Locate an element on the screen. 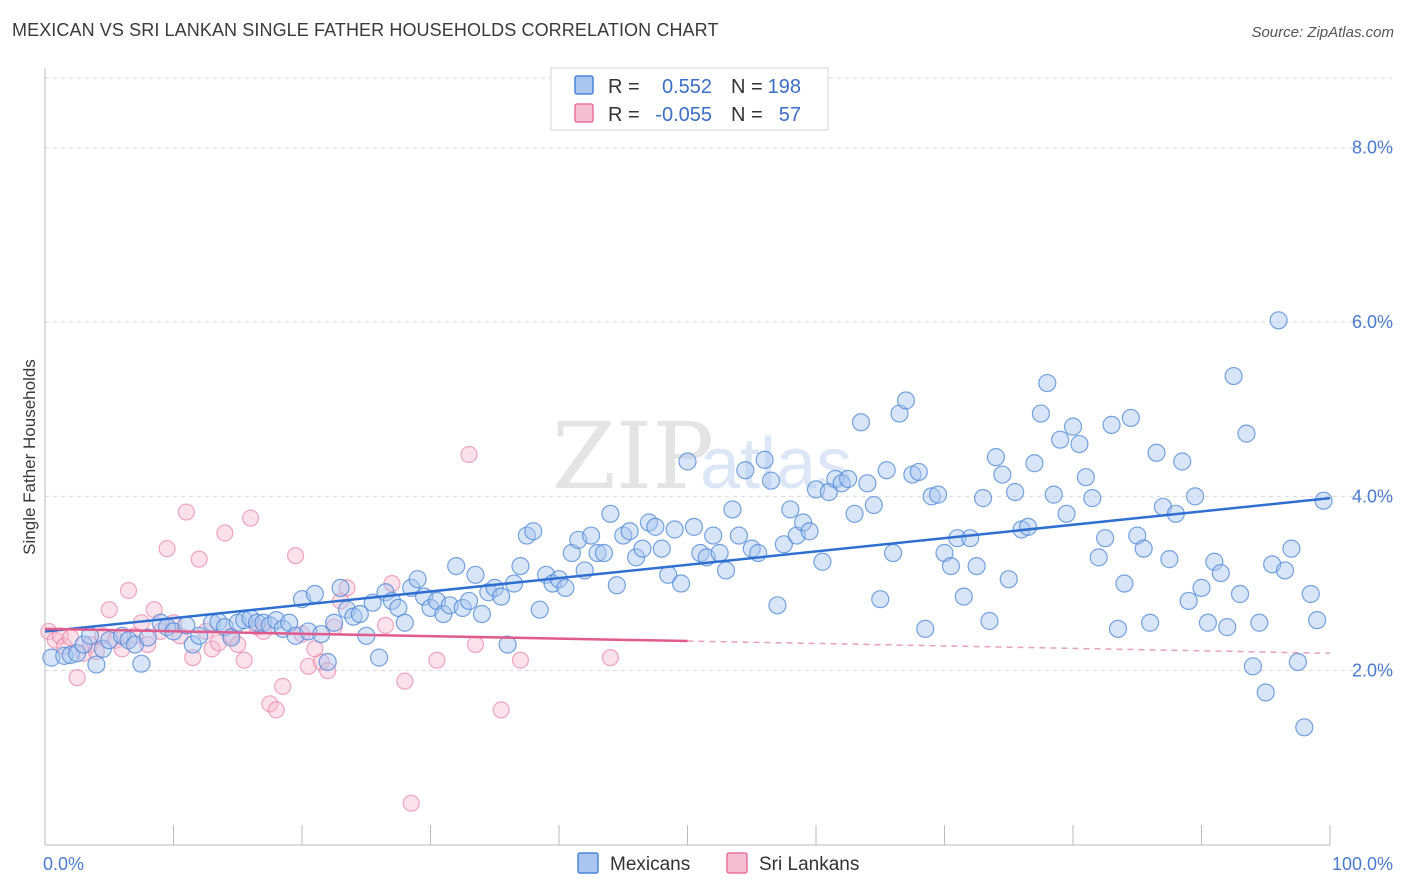 This screenshot has height=892, width=1406. legend-n-label-srilankans: N = is located at coordinates (747, 115).